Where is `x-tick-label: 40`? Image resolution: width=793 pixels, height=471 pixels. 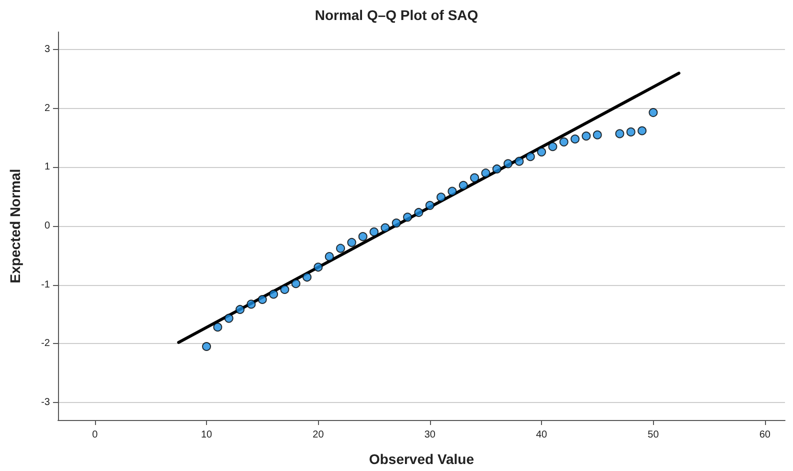
x-tick-label: 40 is located at coordinates (542, 435).